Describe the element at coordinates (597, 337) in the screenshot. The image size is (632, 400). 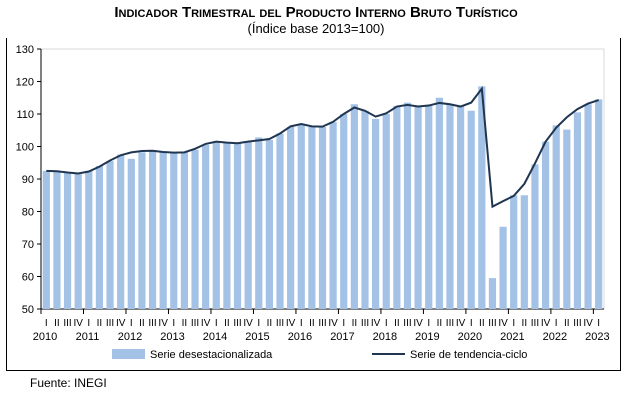
I see `year-label: 2023` at that location.